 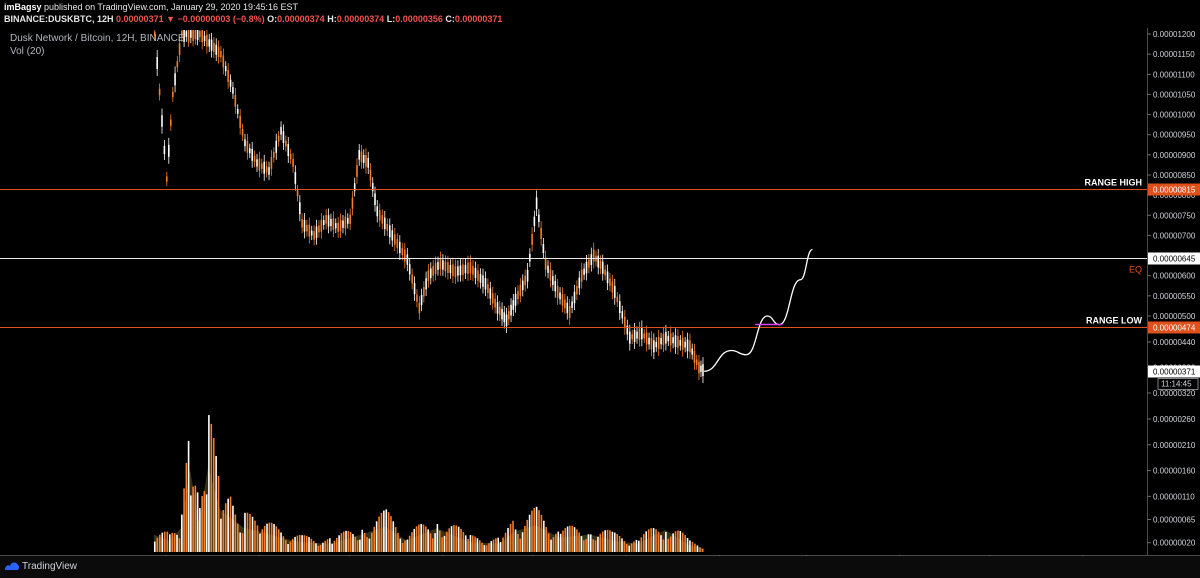 I want to click on level-name-label: RANGE LOW, so click(x=1114, y=321).